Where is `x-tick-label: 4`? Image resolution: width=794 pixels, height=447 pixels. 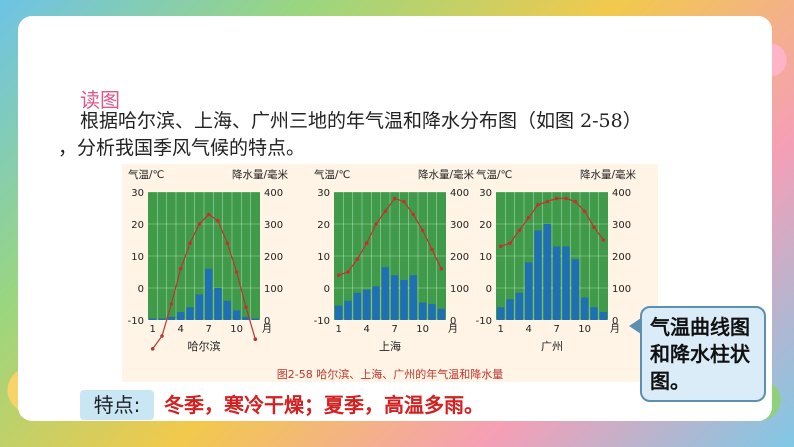 x-tick-label: 4 is located at coordinates (366, 329).